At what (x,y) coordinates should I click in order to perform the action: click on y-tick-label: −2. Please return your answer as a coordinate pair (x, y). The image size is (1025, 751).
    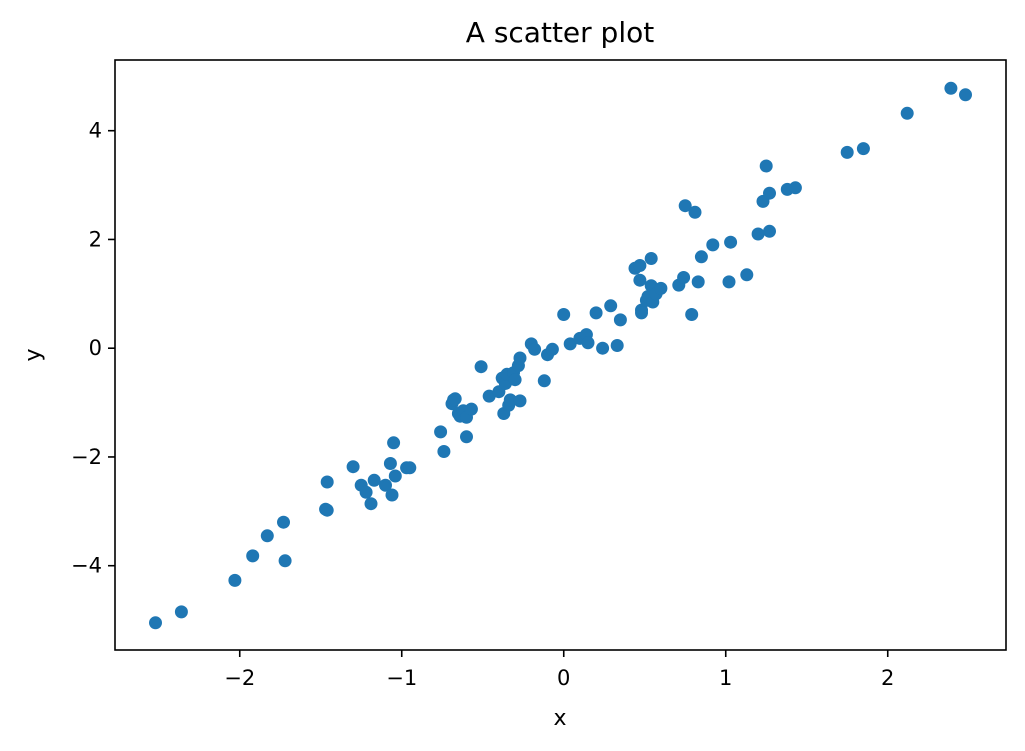
    Looking at the image, I should click on (86, 457).